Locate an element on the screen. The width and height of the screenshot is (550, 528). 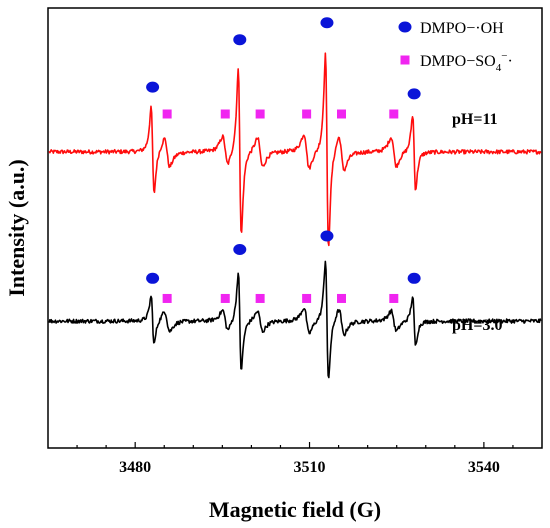
legend: DMPO−·OH DMPO−SO4−· is located at coordinates (455, 47).